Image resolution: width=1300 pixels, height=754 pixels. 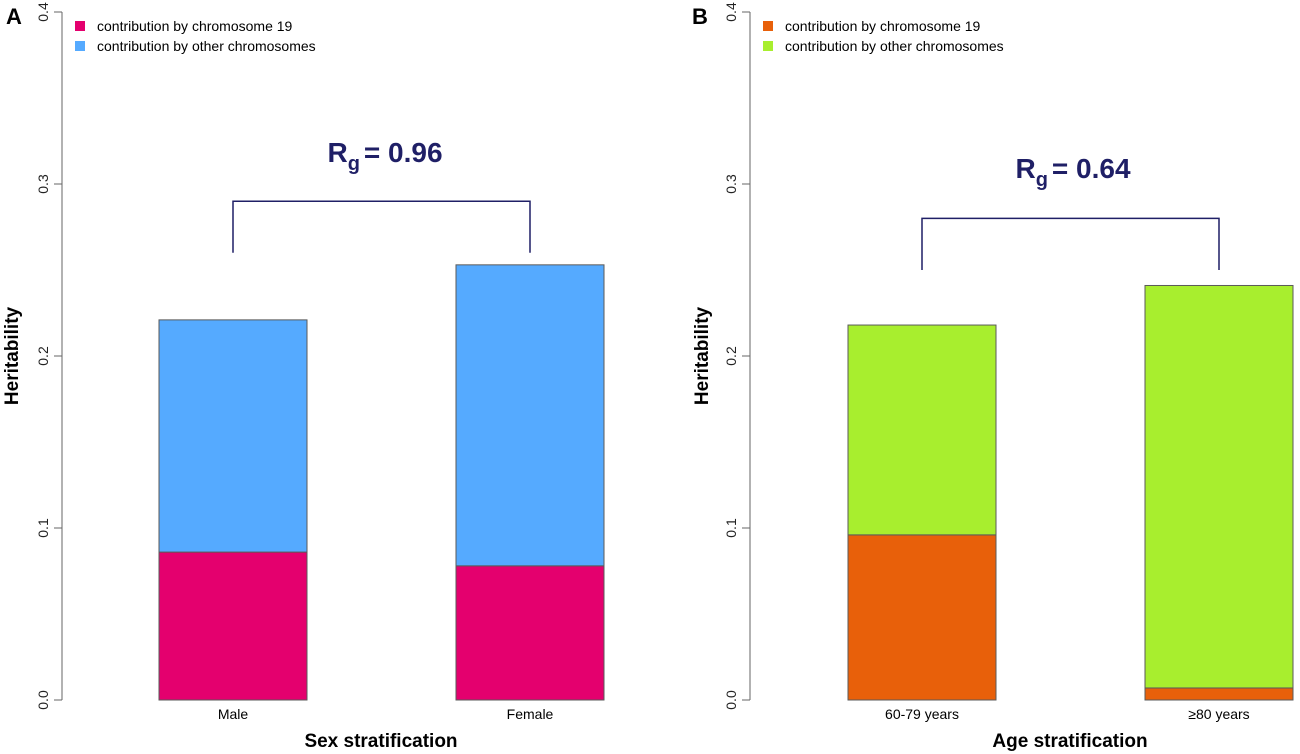 What do you see at coordinates (1073, 172) in the screenshot?
I see `rg-annotation: Rg = 0.64` at bounding box center [1073, 172].